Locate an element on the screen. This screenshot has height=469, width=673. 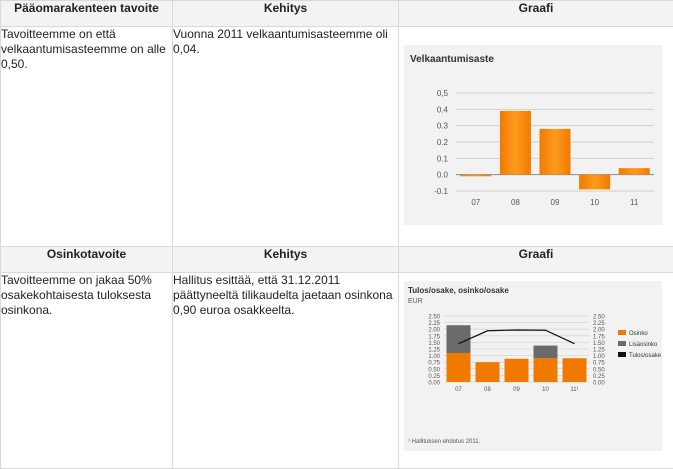
y-tick-label: 0.4 is located at coordinates (443, 109).